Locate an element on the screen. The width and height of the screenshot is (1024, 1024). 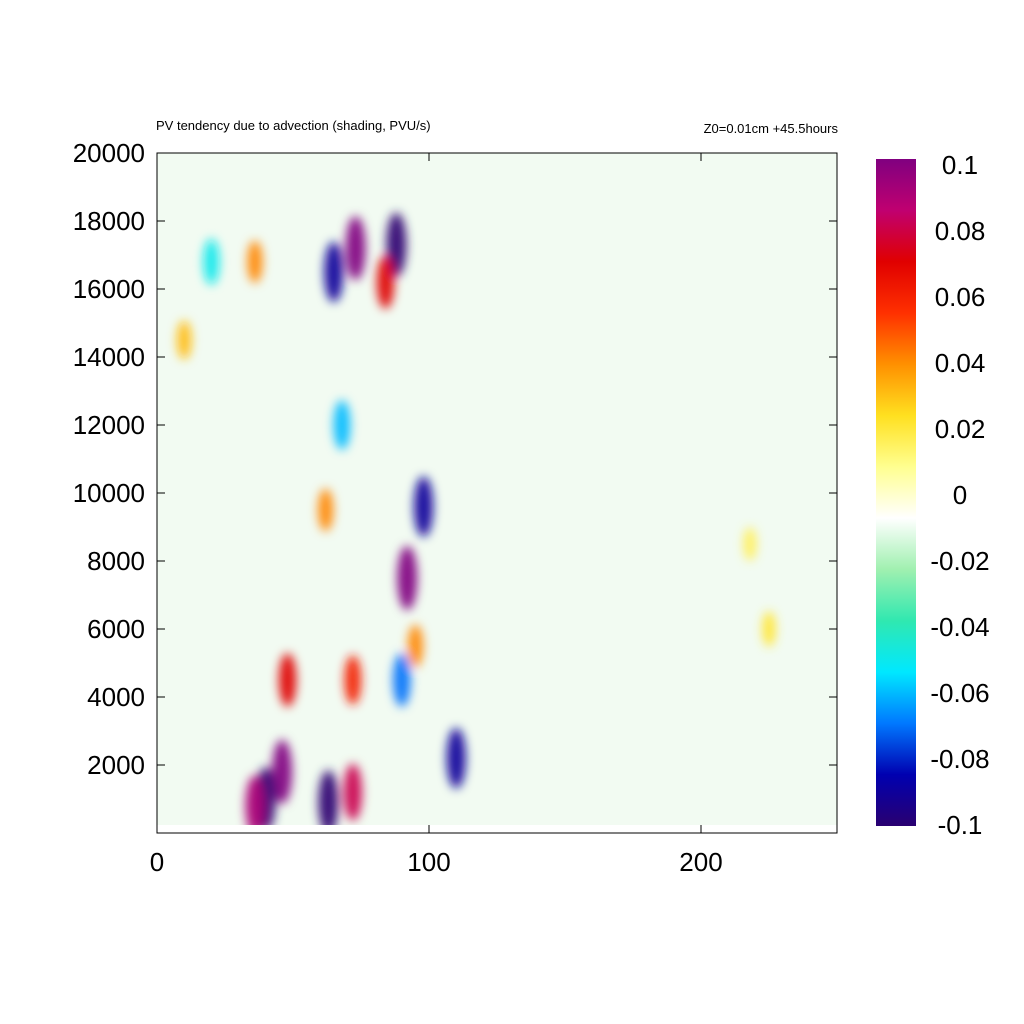
y-tick-label: 6000 is located at coordinates (116, 629).